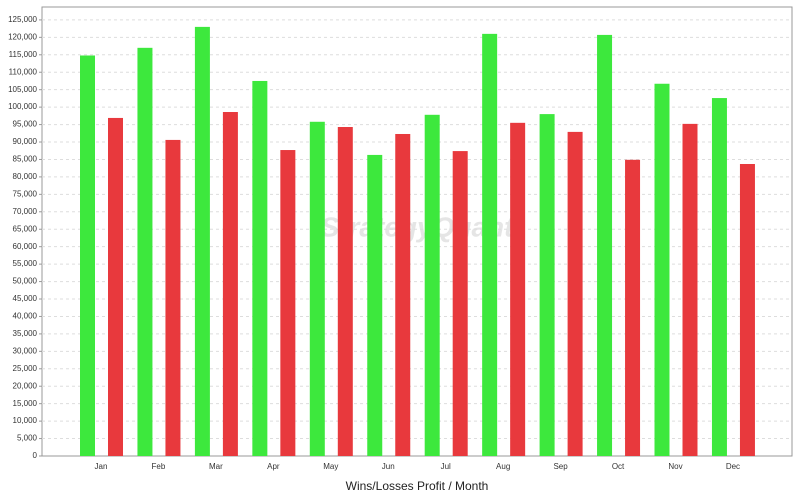 This screenshot has height=500, width=800. Describe the element at coordinates (25, 298) in the screenshot. I see `y-tick-label: 45,000` at that location.